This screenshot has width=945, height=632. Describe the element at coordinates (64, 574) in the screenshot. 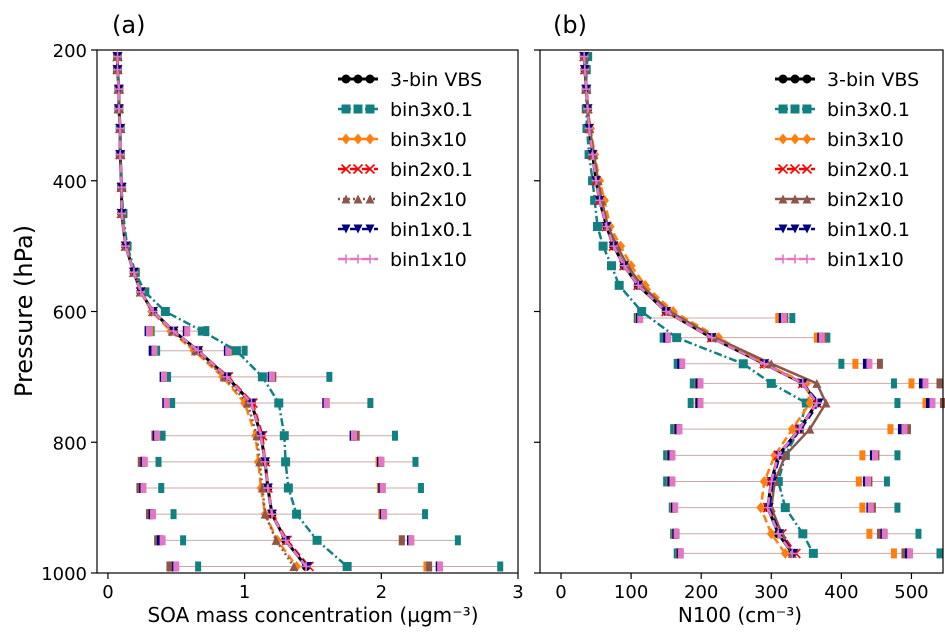

I see `y-tick-label: 1000` at that location.